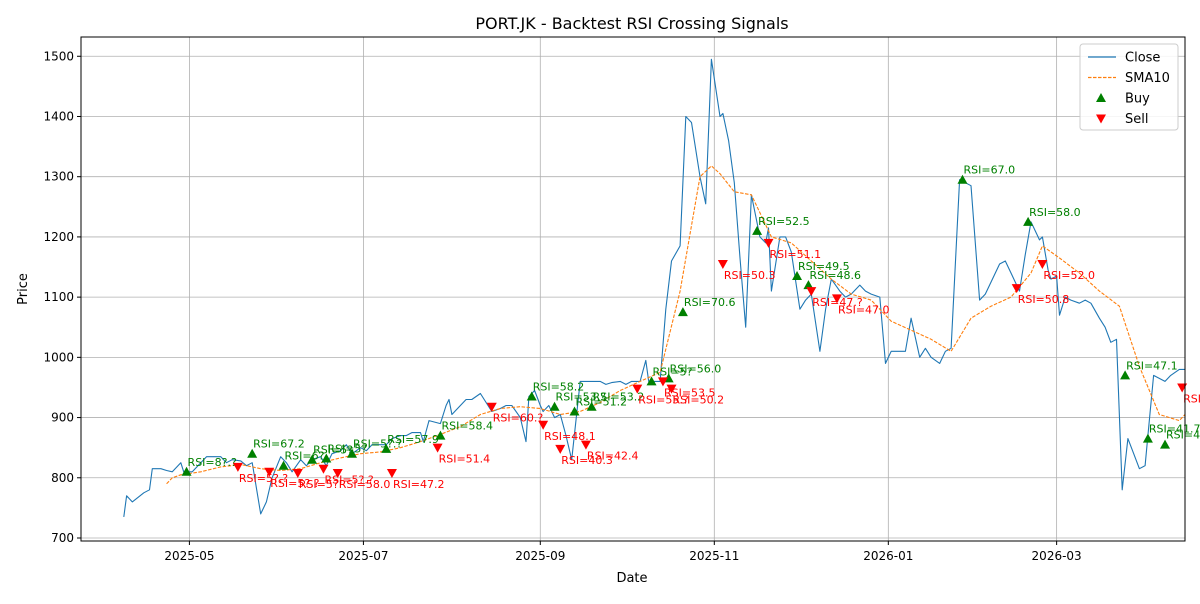 The width and height of the screenshot is (1200, 604). Describe the element at coordinates (559, 386) in the screenshot. I see `buy-label: RSI=58.2` at that location.